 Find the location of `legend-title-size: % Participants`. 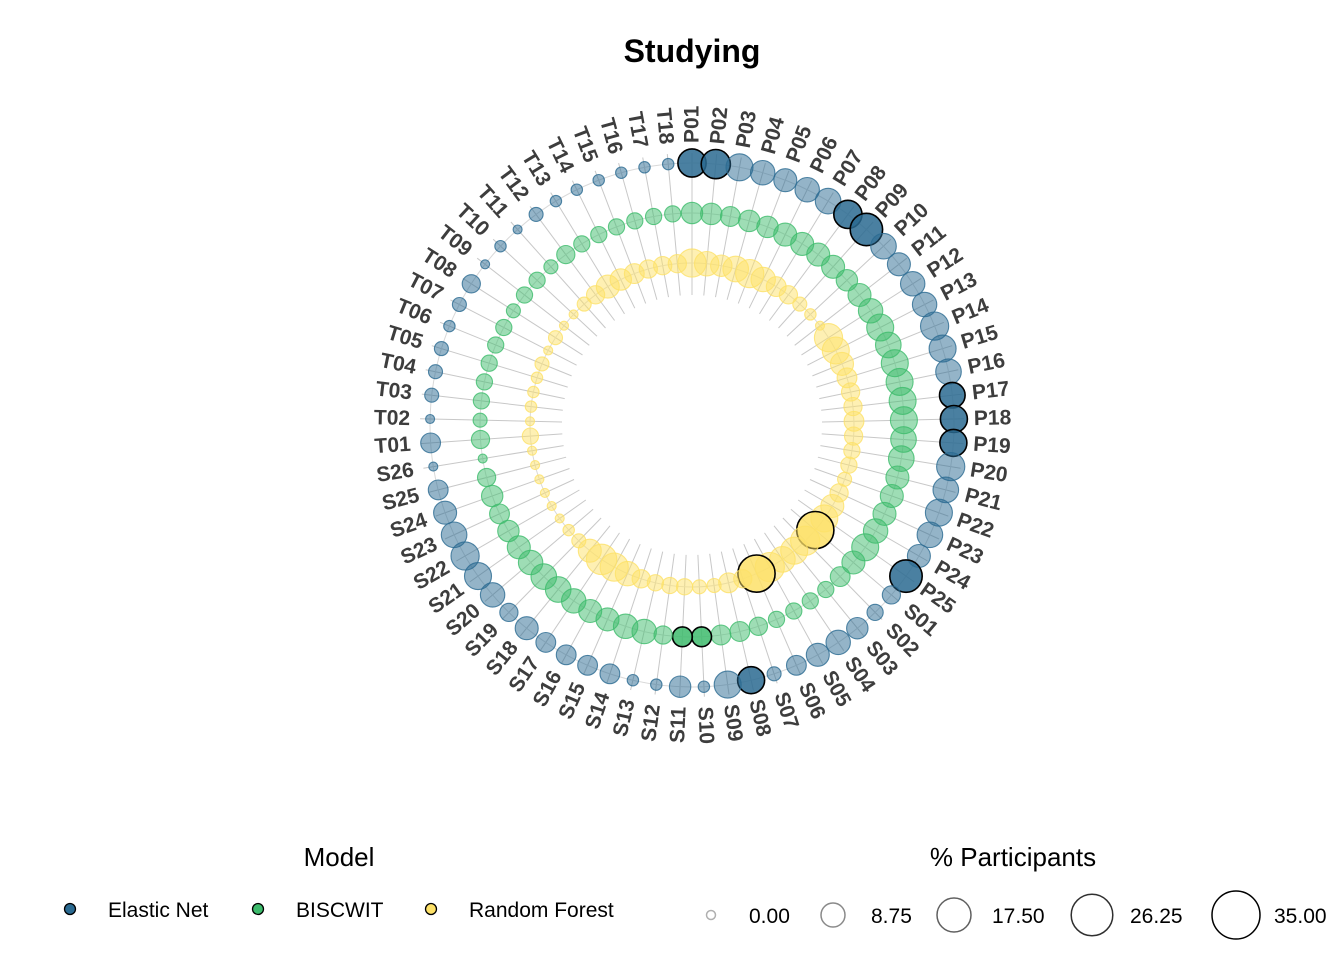

legend-title-size: % Participants is located at coordinates (1013, 857).